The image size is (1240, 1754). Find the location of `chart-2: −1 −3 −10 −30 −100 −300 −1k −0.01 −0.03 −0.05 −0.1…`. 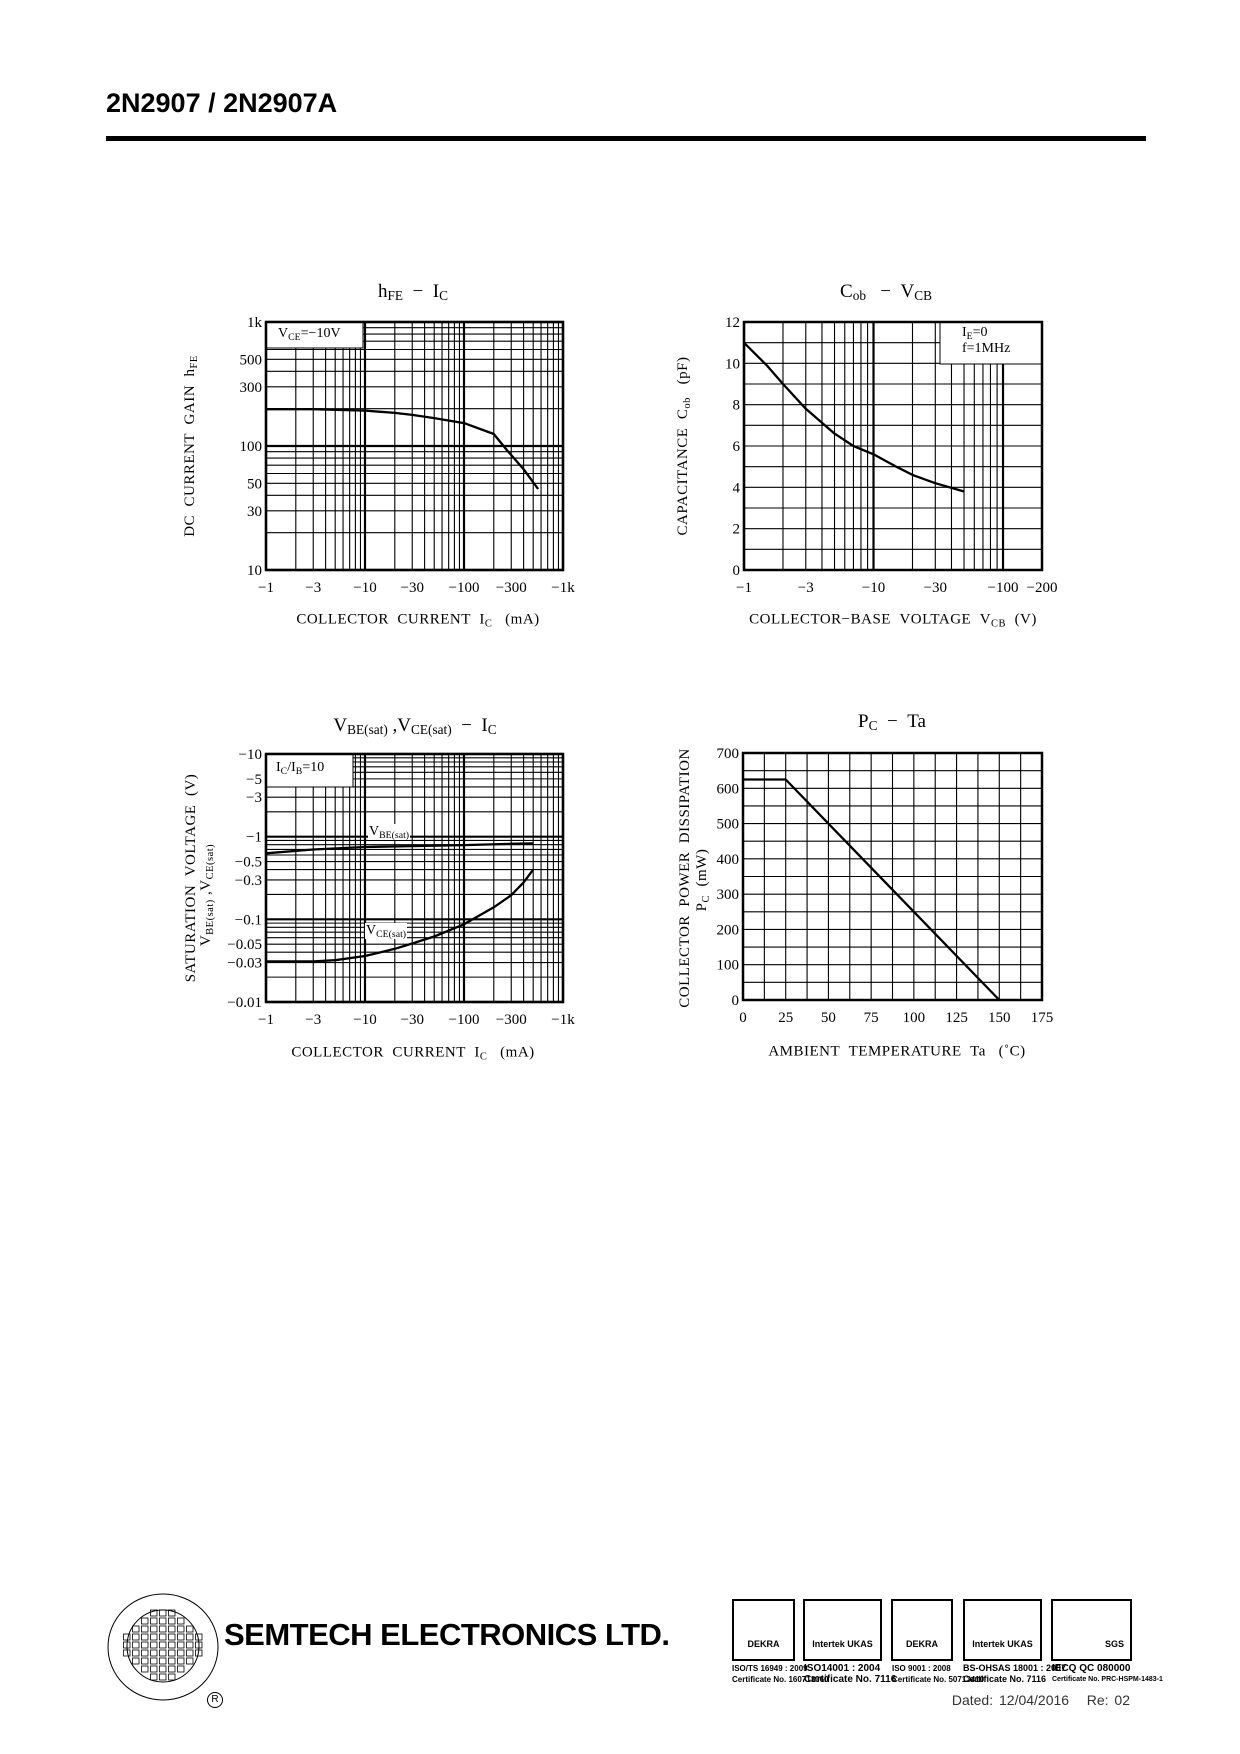

chart-2: −1 −3 −10 −30 −100 −300 −1k −0.01 −0.03 −0.05 −0.1… is located at coordinates (401, 887).